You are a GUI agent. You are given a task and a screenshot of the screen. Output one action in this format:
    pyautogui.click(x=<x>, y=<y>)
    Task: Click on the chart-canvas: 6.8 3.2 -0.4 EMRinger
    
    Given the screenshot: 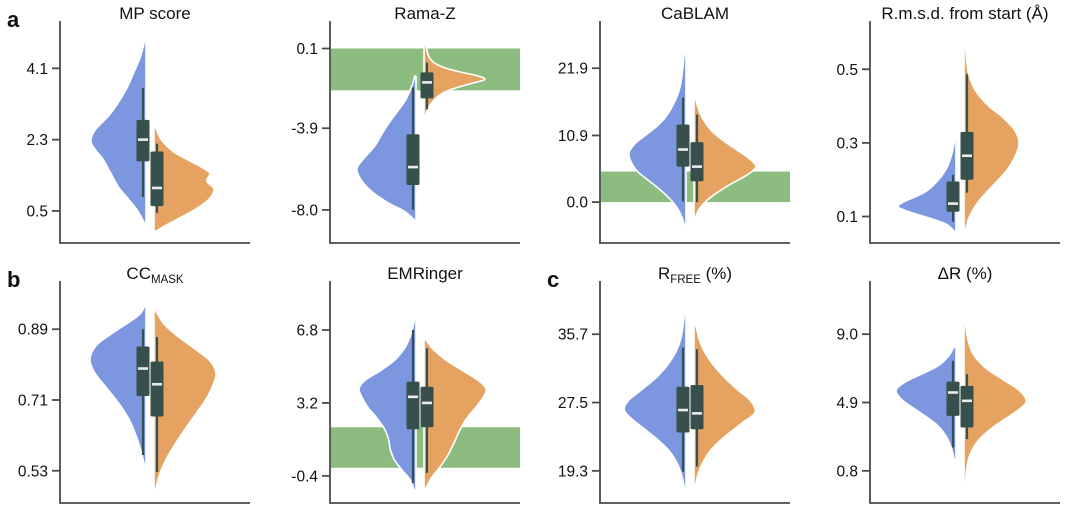 What is the action you would take?
    pyautogui.click(x=405, y=384)
    